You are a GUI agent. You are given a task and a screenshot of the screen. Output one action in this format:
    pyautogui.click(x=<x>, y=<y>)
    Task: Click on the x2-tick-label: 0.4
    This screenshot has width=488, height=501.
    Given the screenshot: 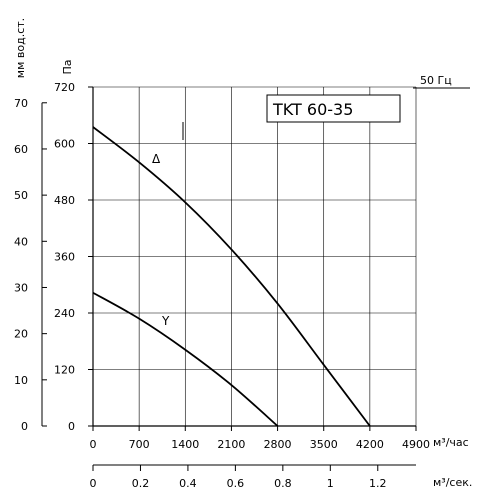 What is the action you would take?
    pyautogui.click(x=188, y=483)
    